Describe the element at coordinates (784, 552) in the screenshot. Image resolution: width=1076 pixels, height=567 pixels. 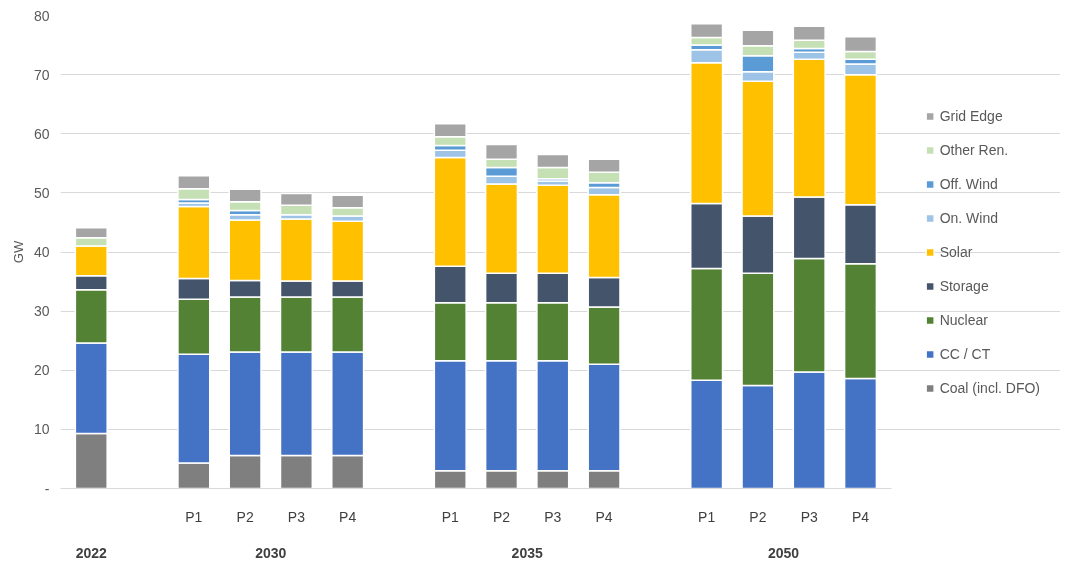
I see `text: 2050` at that location.